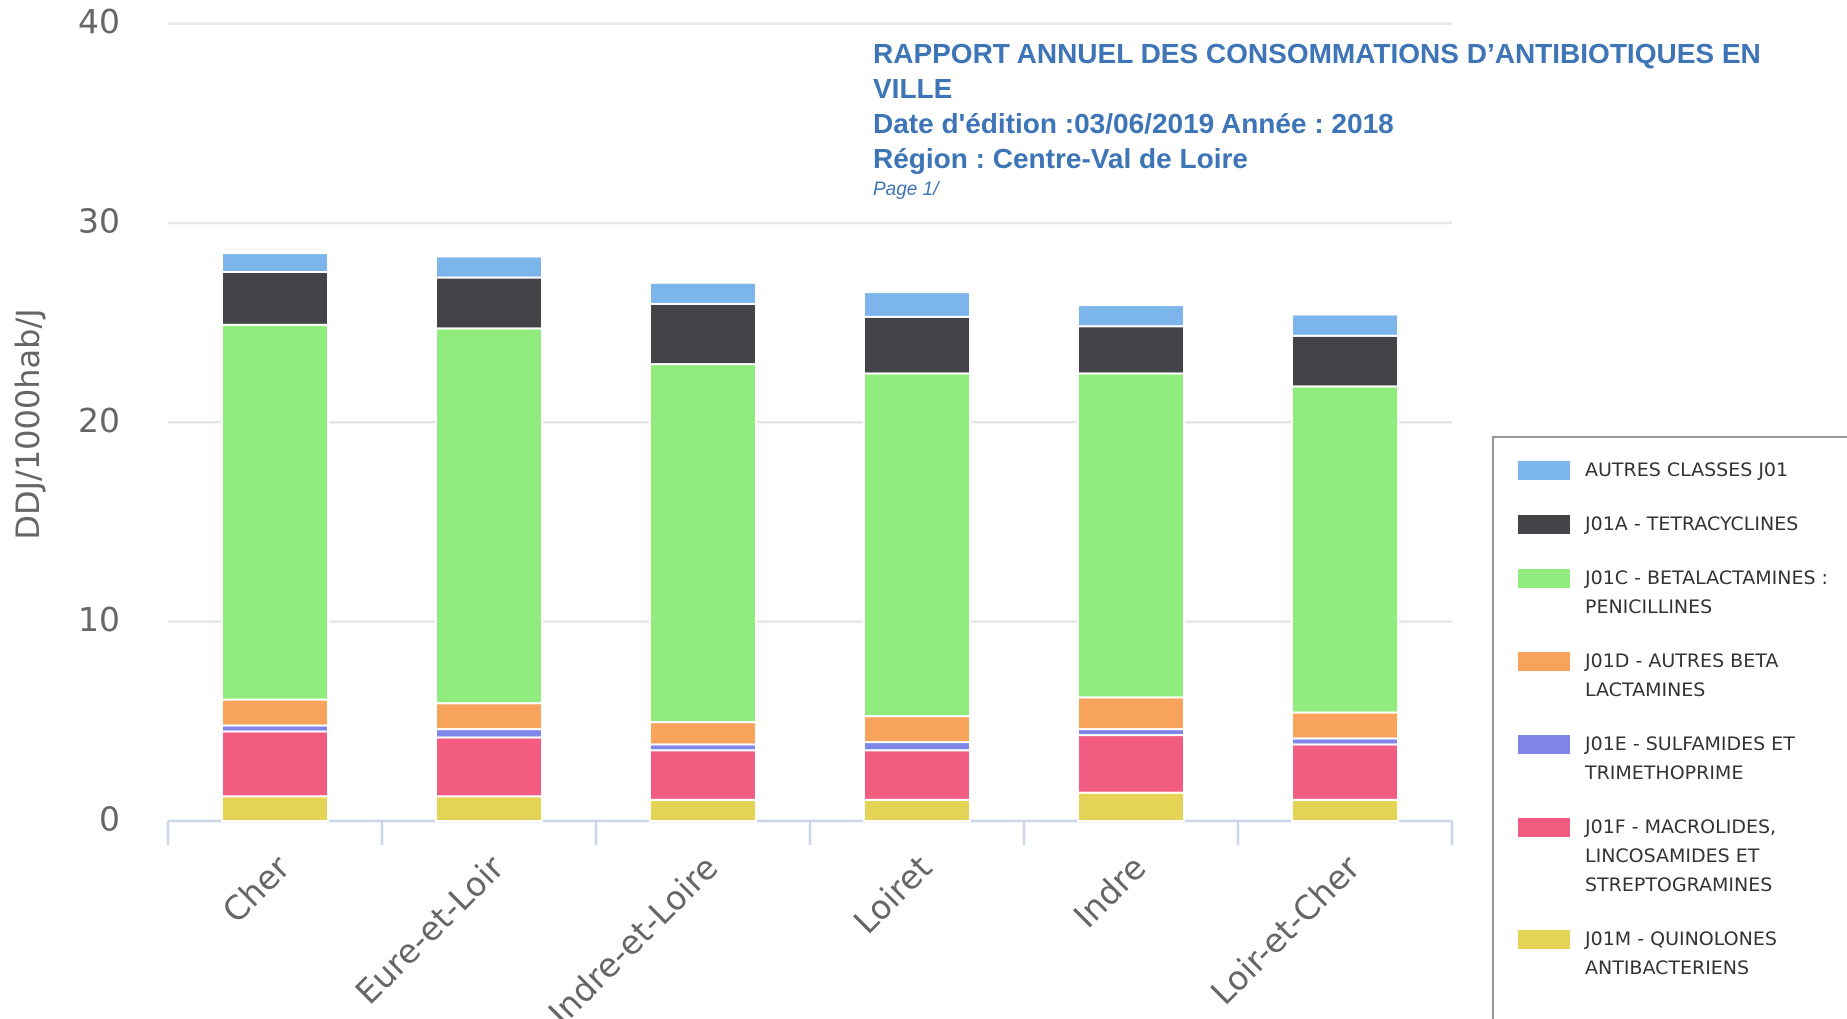 The width and height of the screenshot is (1847, 1019). Describe the element at coordinates (906, 189) in the screenshot. I see `annotation: Page 1/` at that location.